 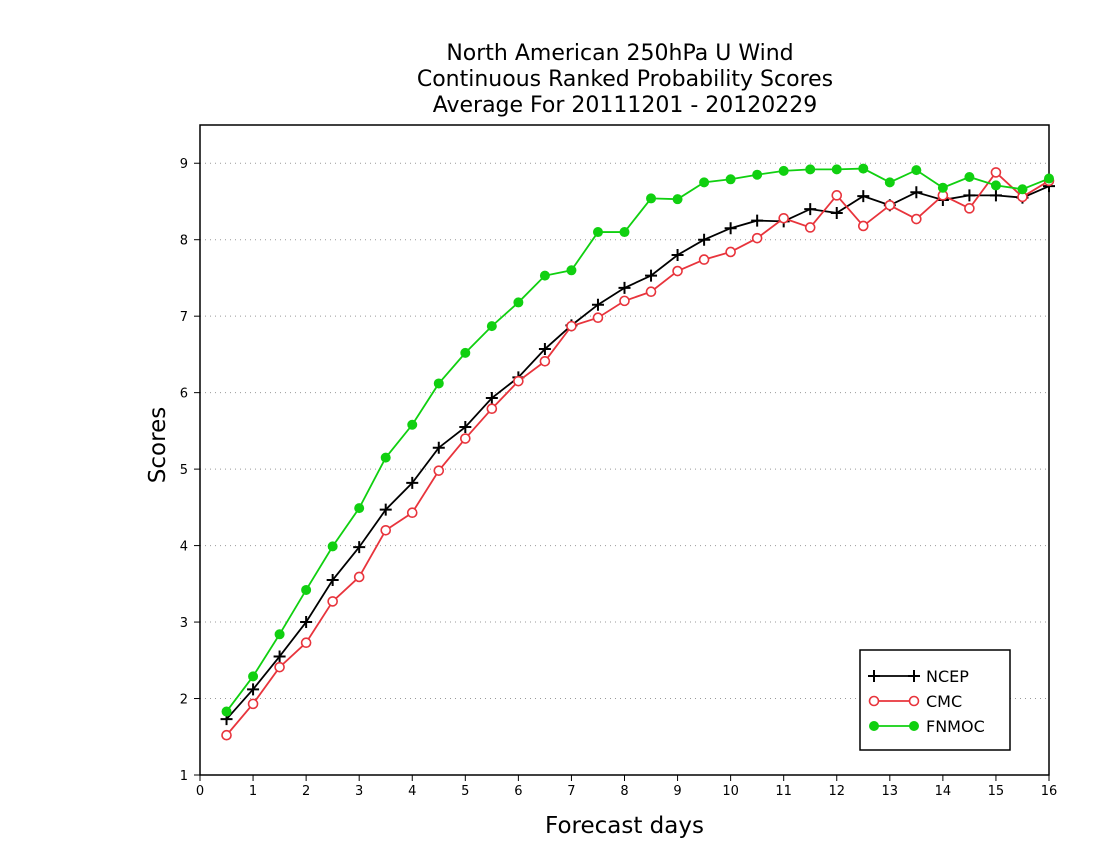 I want to click on legend-item-cmc: CMC, so click(x=915, y=701).